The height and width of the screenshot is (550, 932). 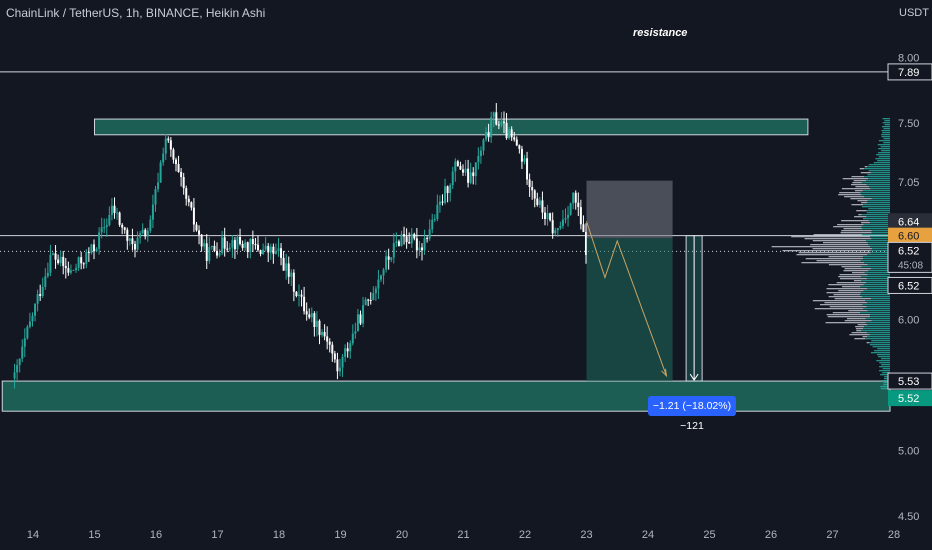 I want to click on time-tick-label: 21, so click(x=463, y=535).